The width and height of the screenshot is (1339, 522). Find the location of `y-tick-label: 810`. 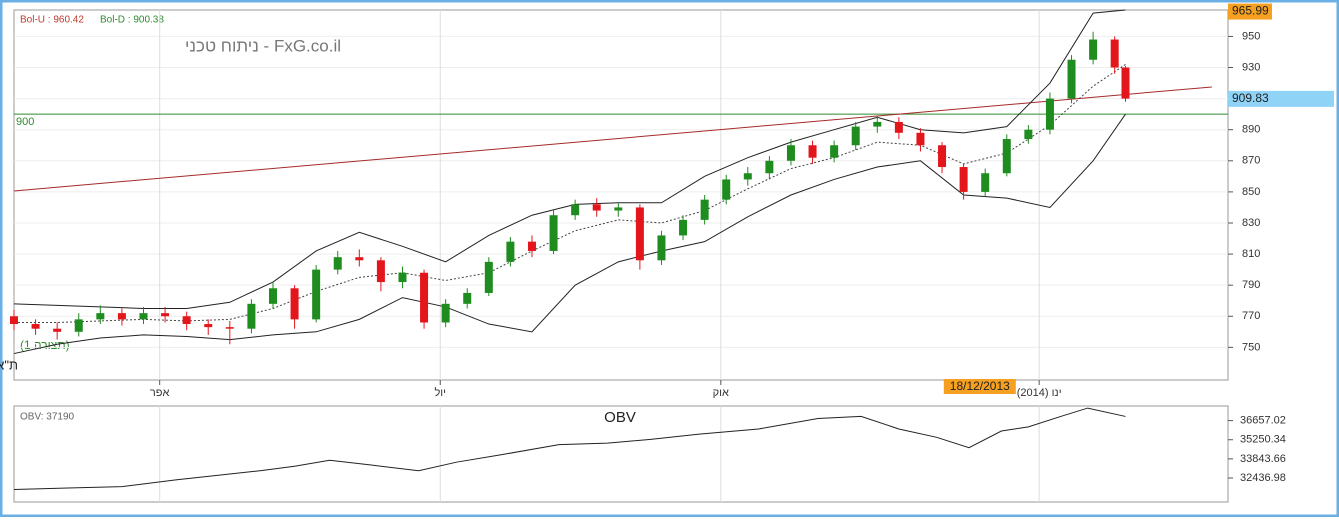

y-tick-label: 810 is located at coordinates (1251, 254).